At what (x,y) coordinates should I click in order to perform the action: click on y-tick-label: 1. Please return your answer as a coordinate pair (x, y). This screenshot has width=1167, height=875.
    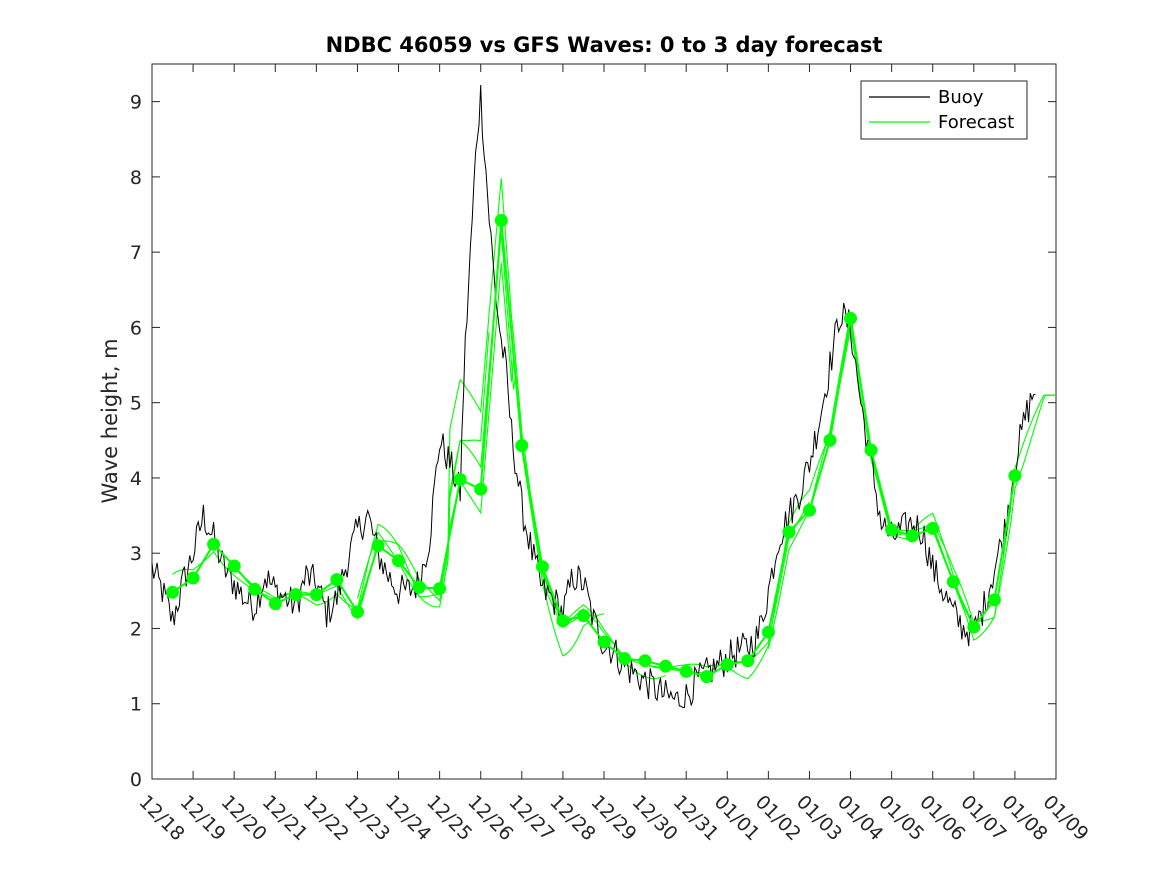
    Looking at the image, I should click on (136, 705).